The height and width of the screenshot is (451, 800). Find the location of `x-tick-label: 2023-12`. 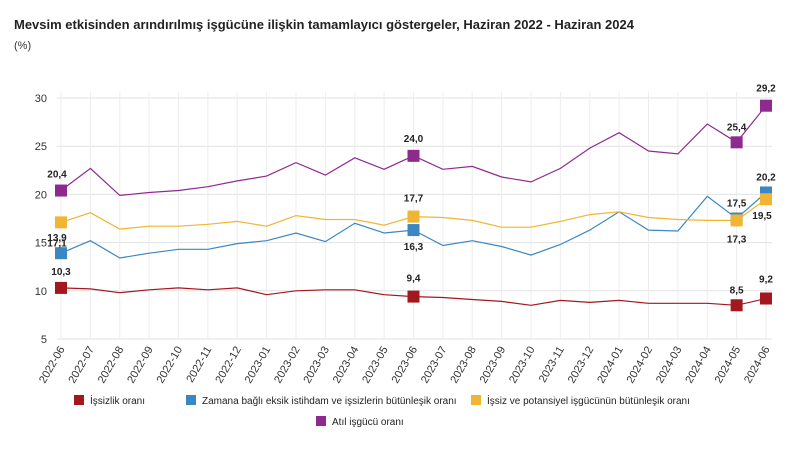

x-tick-label: 2023-12 is located at coordinates (581, 365).